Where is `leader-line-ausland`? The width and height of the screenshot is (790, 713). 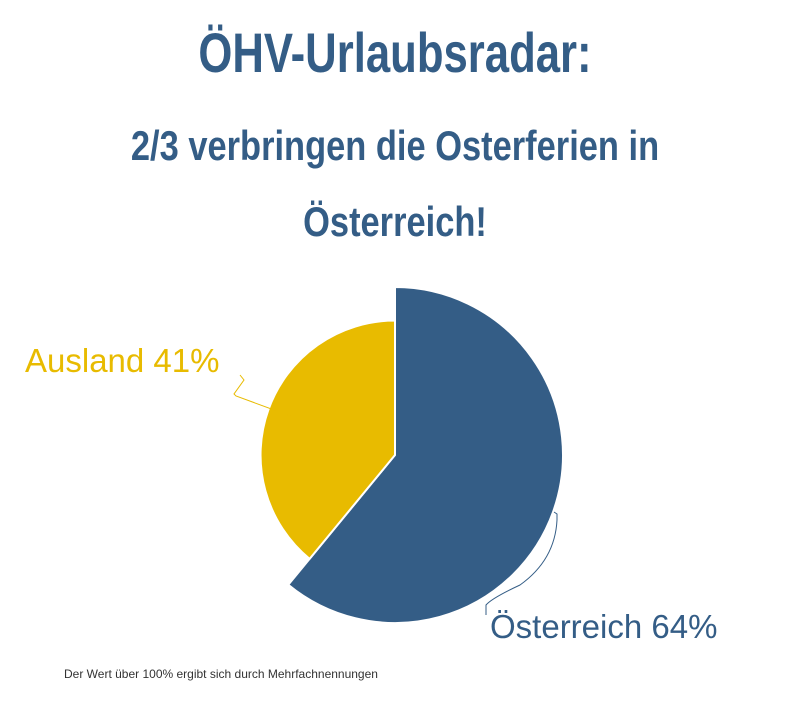
leader-line-ausland is located at coordinates (265, 396).